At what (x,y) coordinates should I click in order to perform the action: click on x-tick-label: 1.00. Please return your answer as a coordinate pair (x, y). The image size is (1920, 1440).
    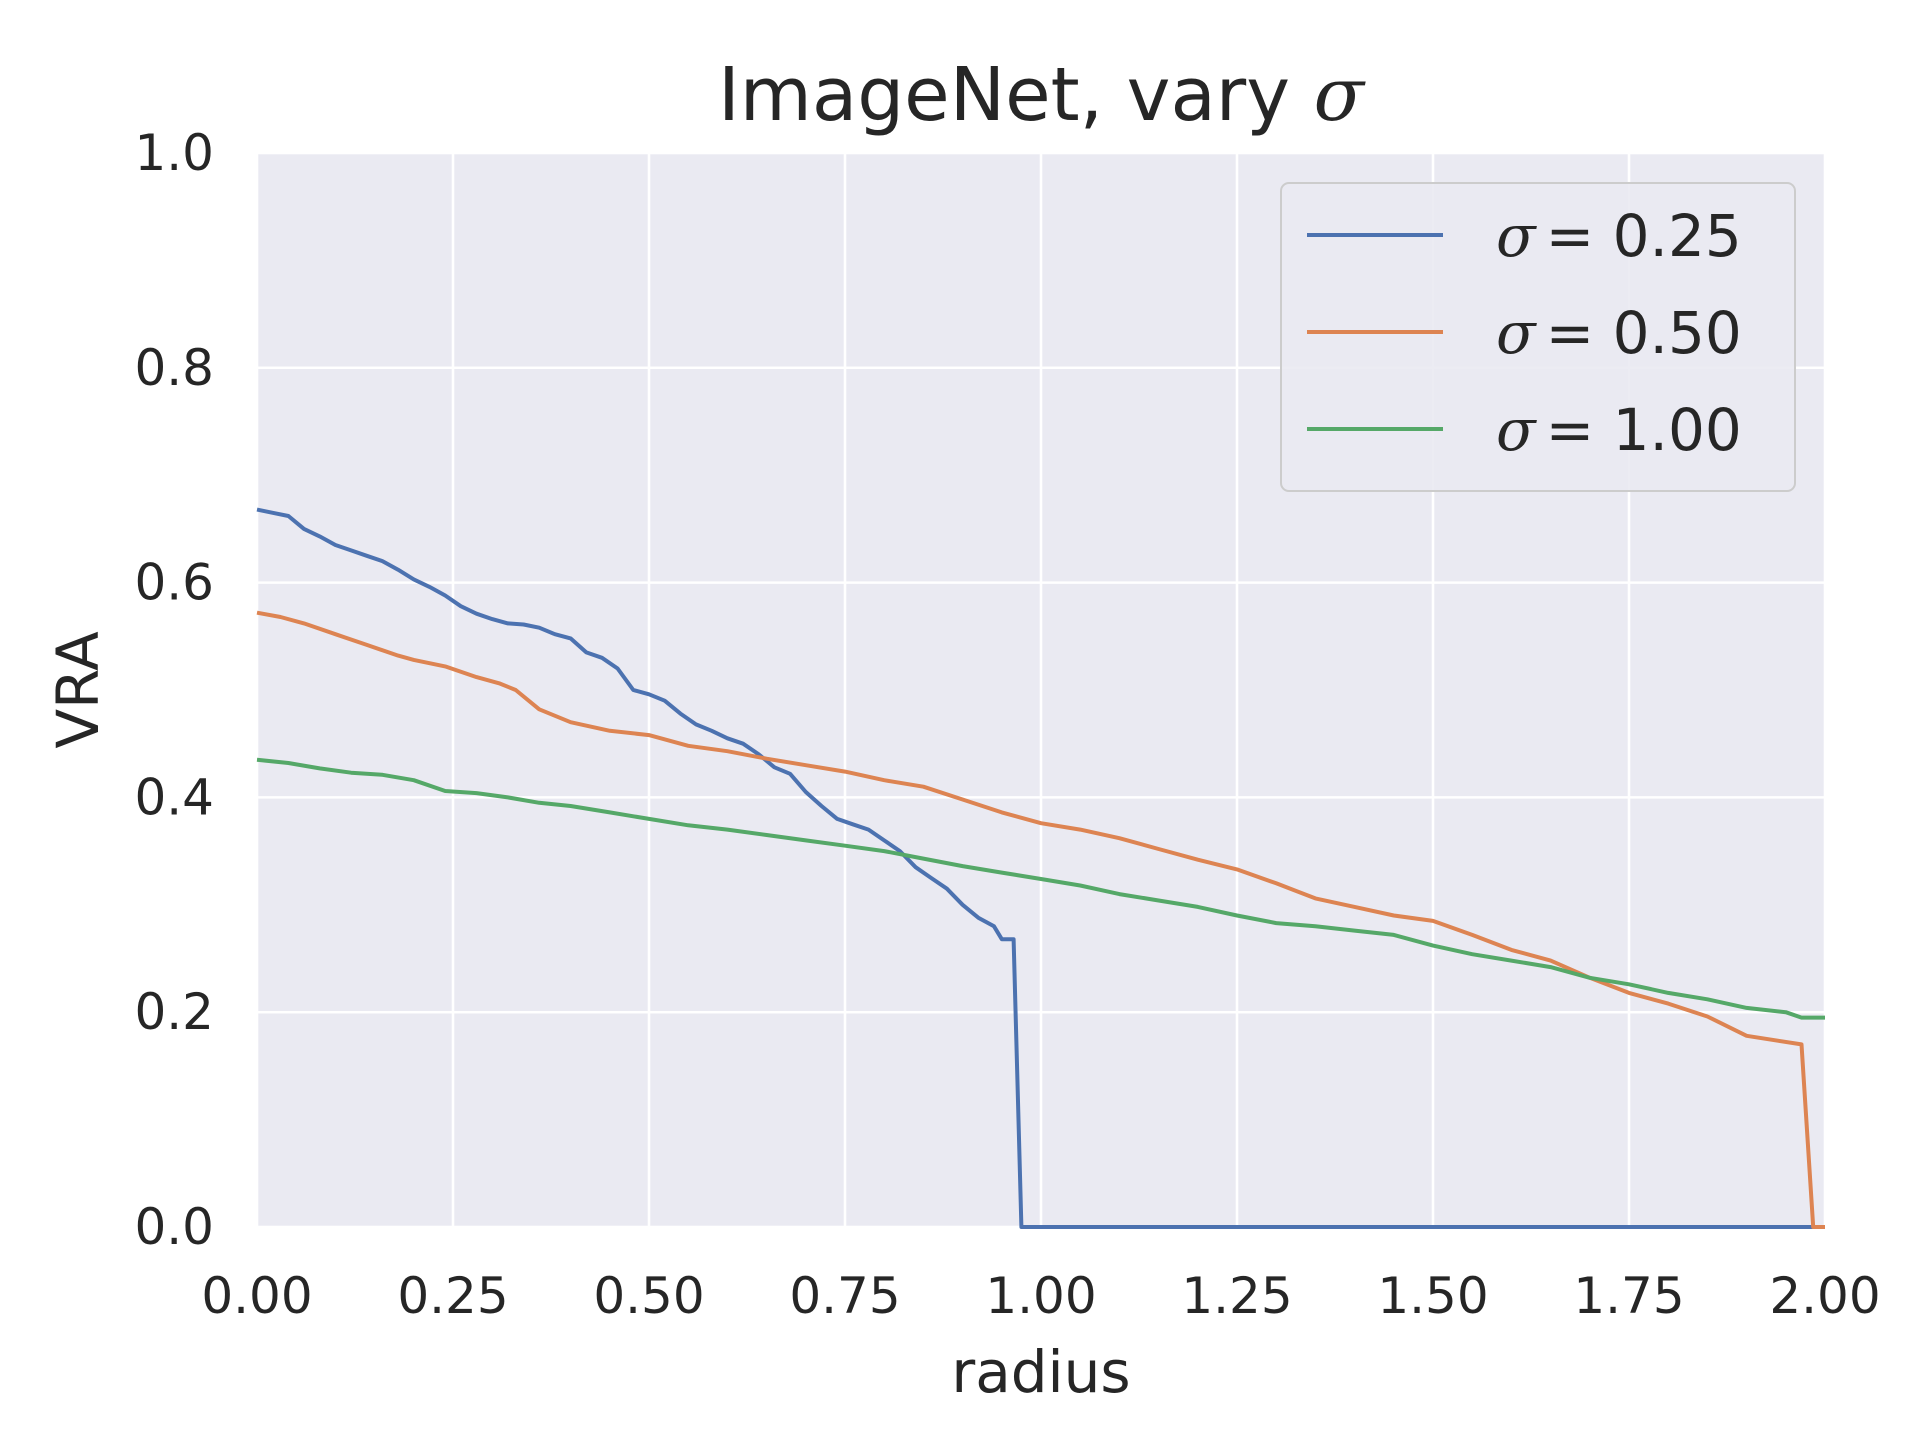
    Looking at the image, I should click on (1040, 1296).